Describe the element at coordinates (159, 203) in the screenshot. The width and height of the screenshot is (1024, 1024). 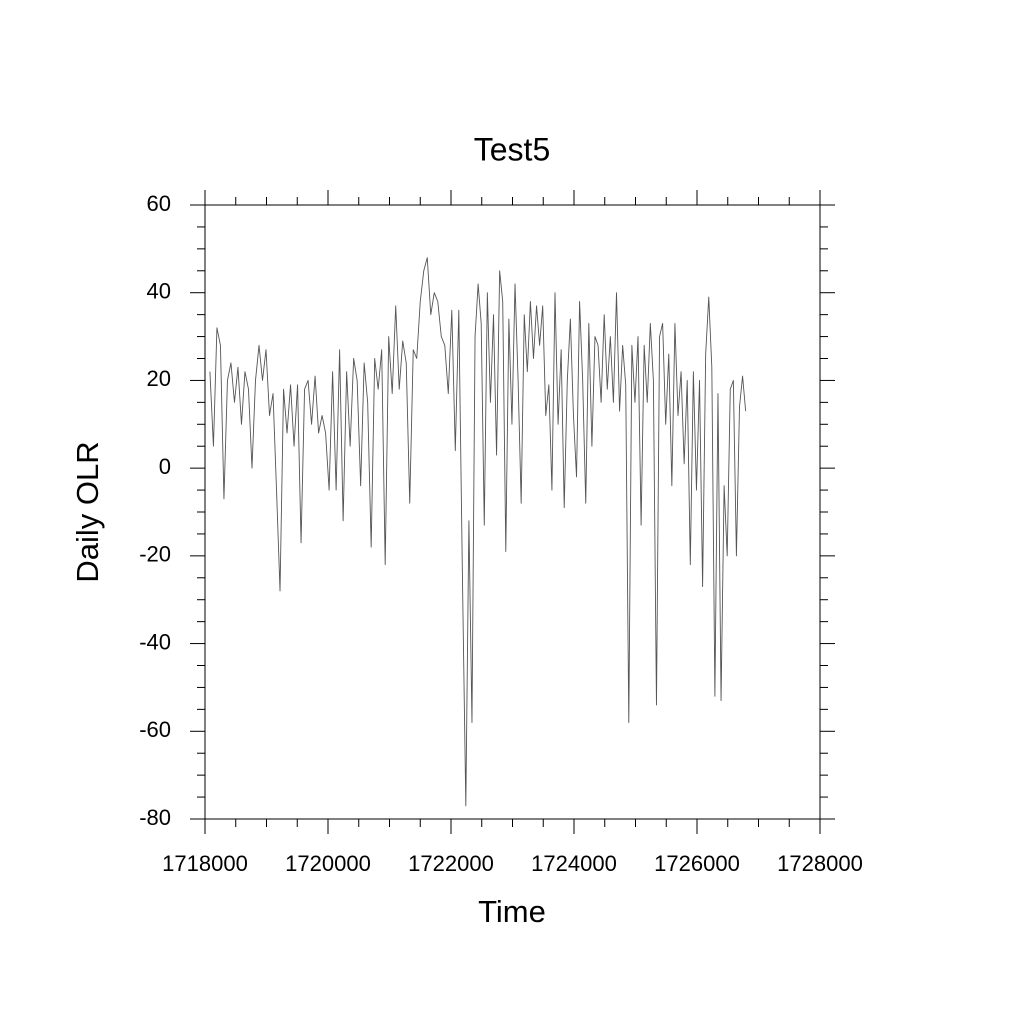
I see `y-tick-label: 60` at that location.